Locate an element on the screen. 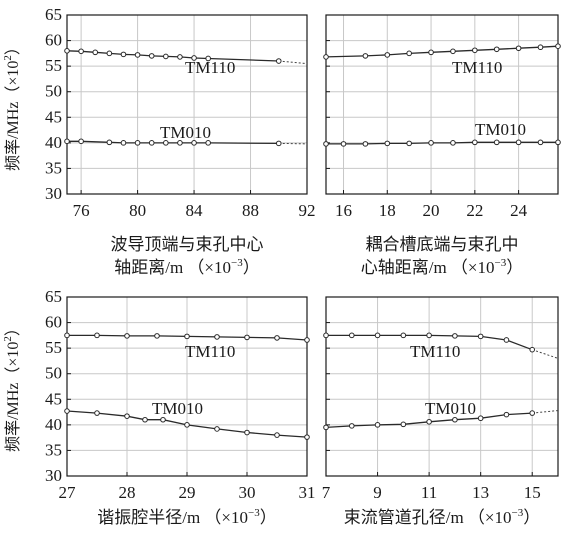 This screenshot has width=564, height=536. x-tick-label: 24 is located at coordinates (519, 210).